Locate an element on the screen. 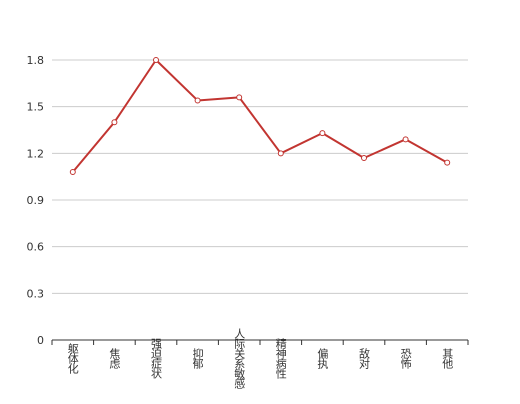 This screenshot has width=520, height=404. x-tick-label: 敌对 is located at coordinates (364, 358).